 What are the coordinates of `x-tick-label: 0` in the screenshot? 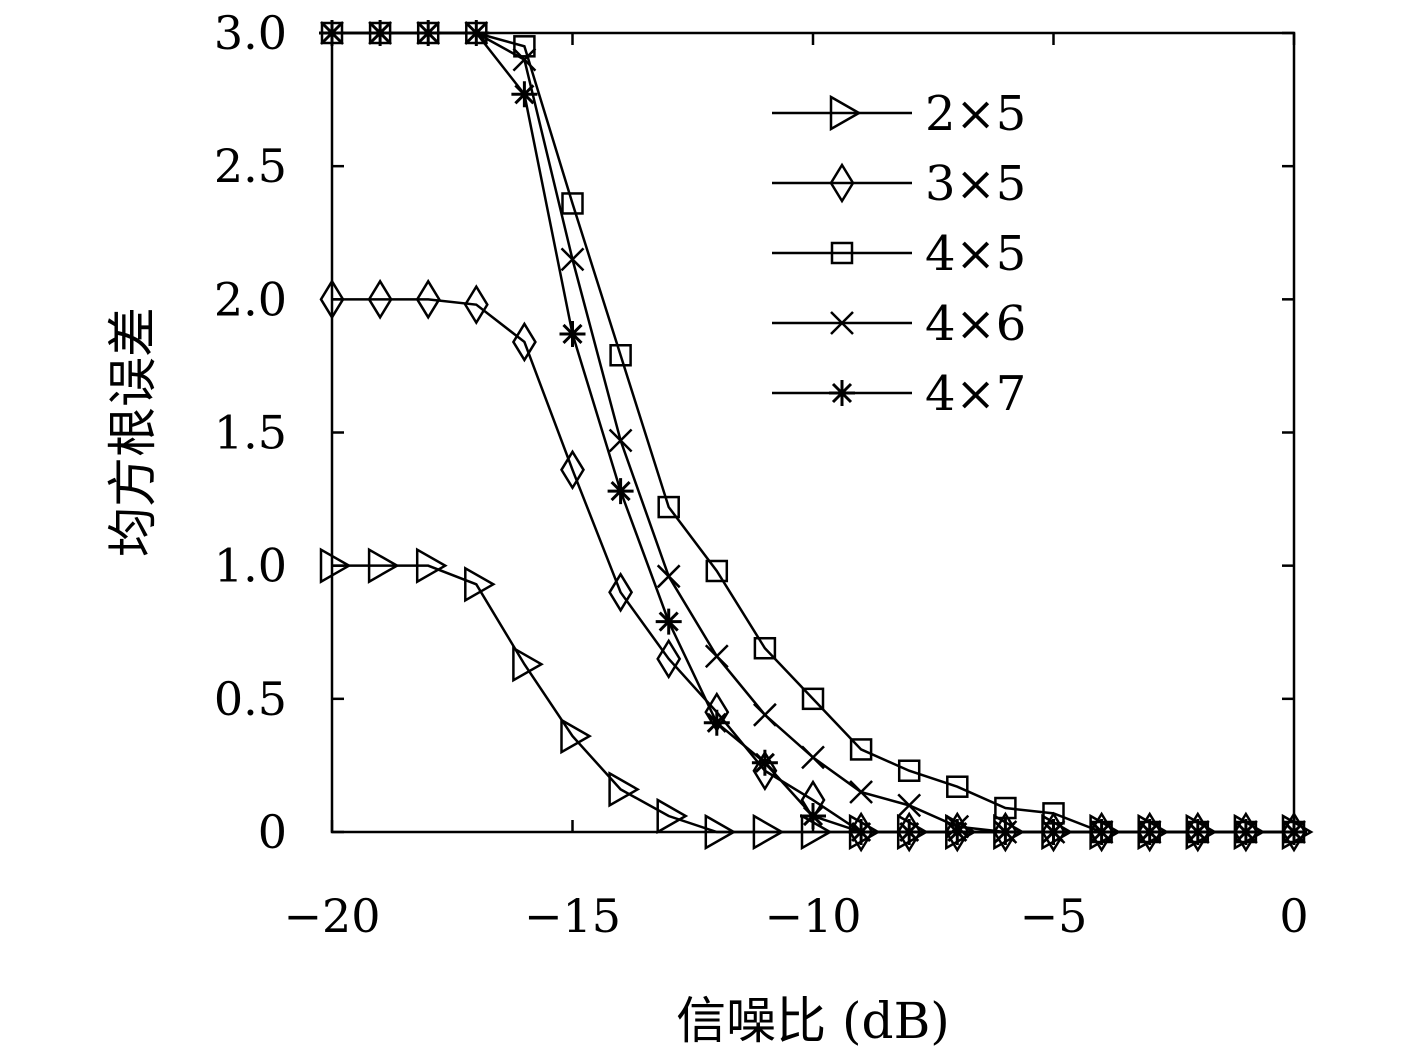 It's located at (1293, 916).